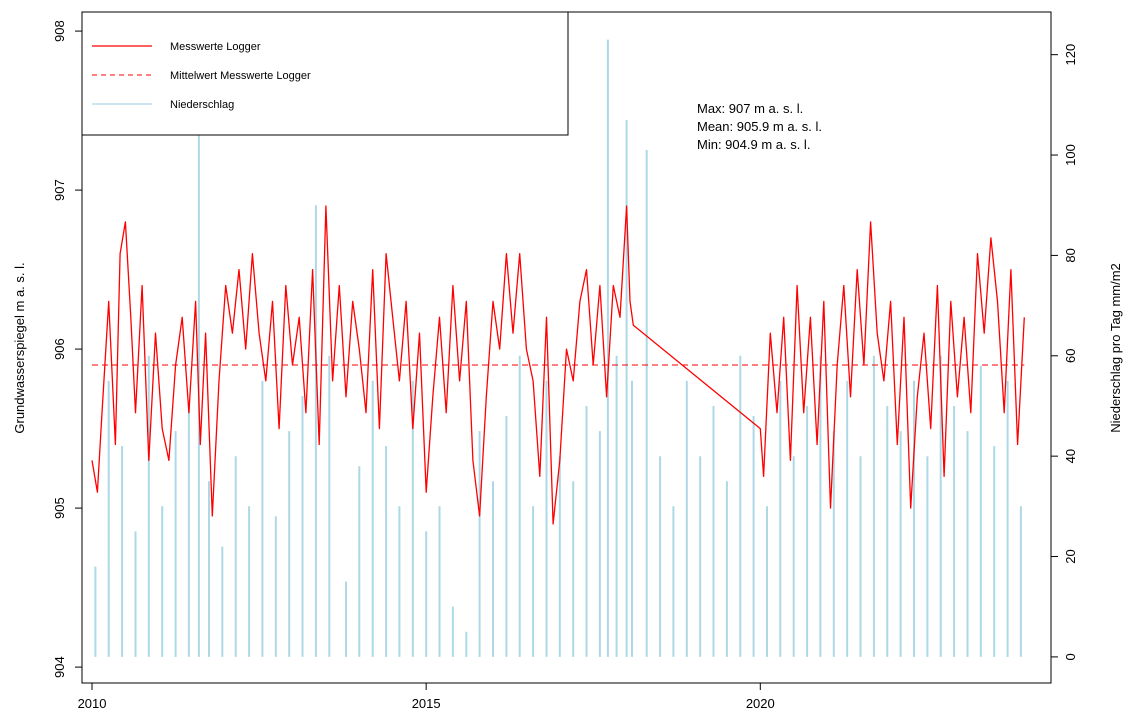 Image resolution: width=1128 pixels, height=725 pixels. Describe the element at coordinates (59, 349) in the screenshot. I see `y-left-tick-label: 906` at that location.